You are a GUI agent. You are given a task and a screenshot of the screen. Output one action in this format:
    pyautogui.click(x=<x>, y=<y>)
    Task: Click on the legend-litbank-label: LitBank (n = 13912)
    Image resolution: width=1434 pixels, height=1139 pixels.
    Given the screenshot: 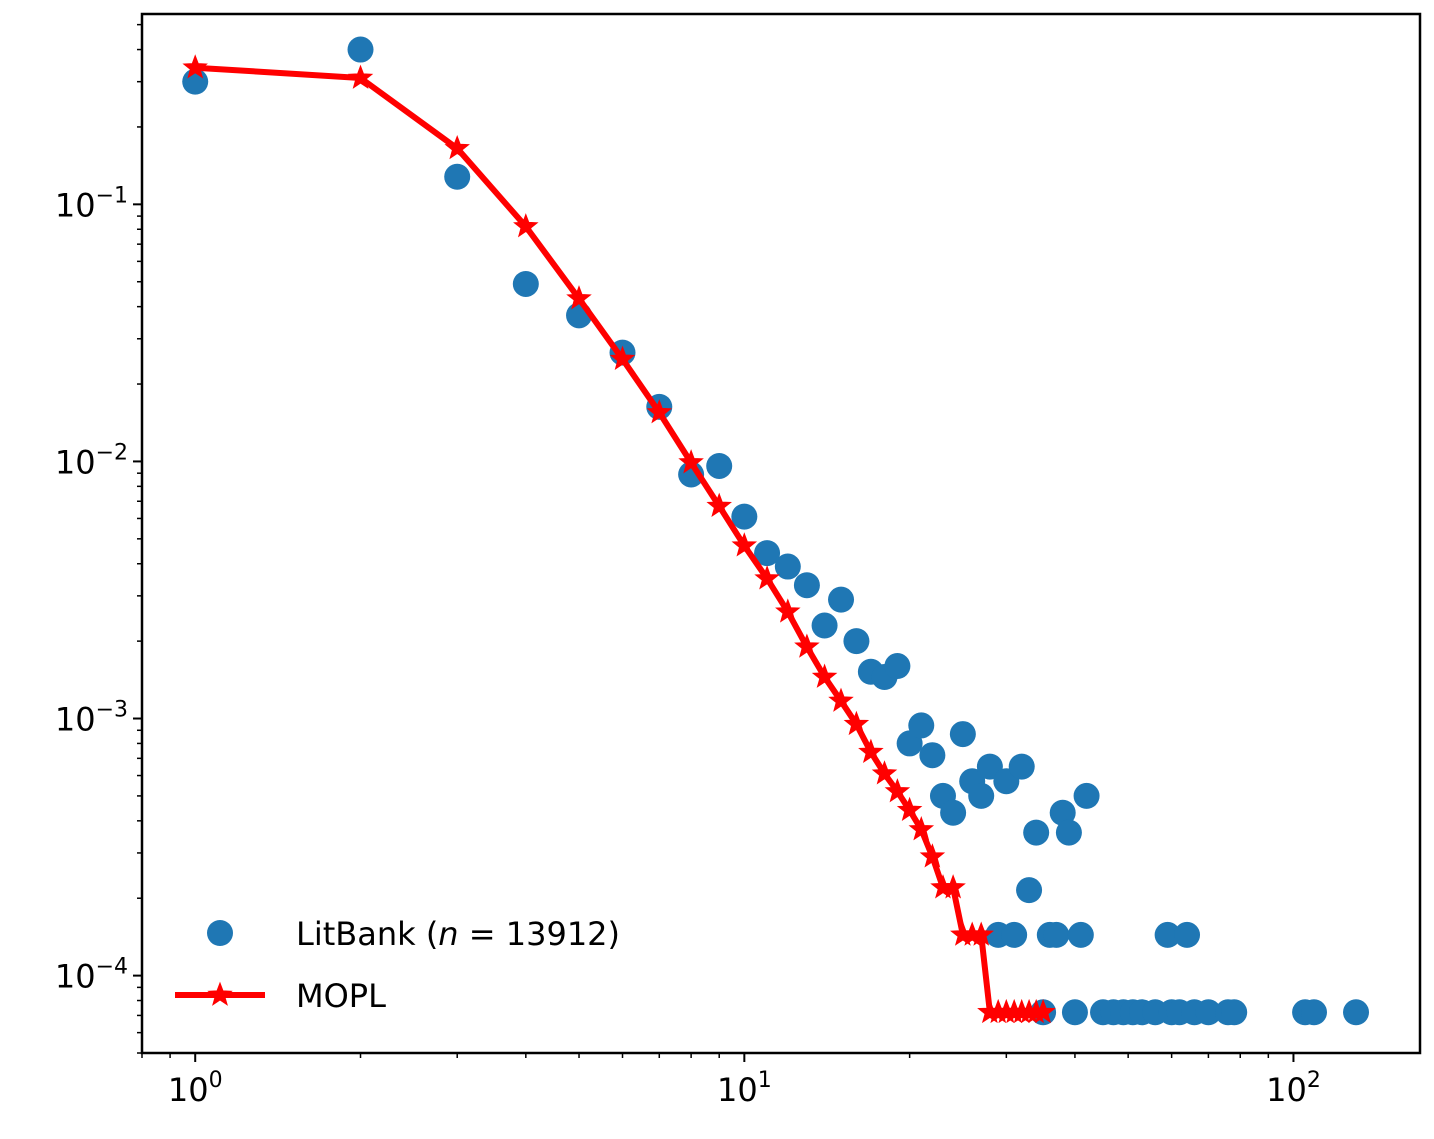 What is the action you would take?
    pyautogui.click(x=458, y=934)
    